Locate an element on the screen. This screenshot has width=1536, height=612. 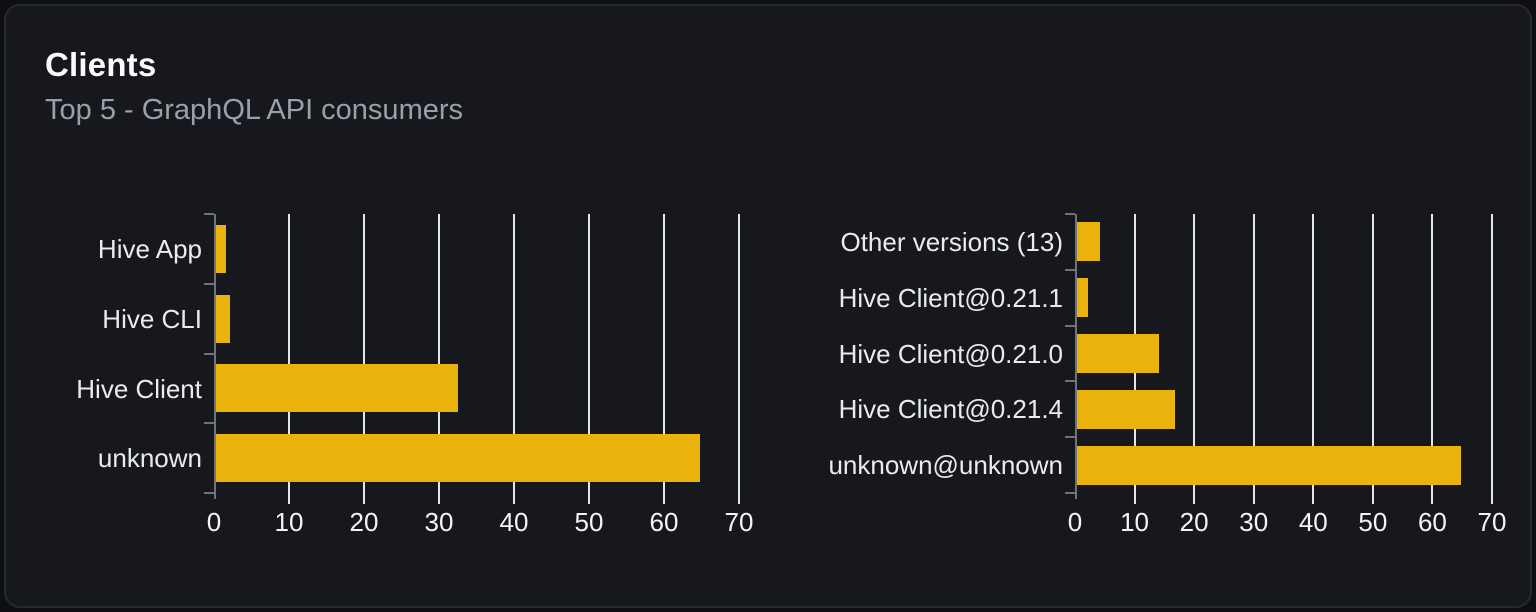
category-label: Hive Client is located at coordinates (139, 389).